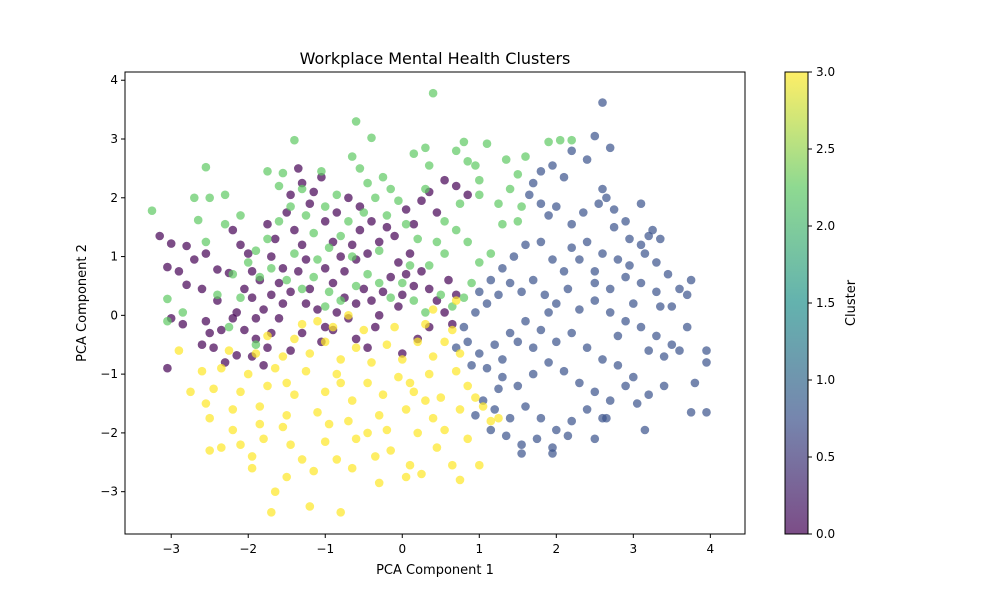 The height and width of the screenshot is (600, 1000). What do you see at coordinates (435, 570) in the screenshot?
I see `x-axis-label: PCA Component 1` at bounding box center [435, 570].